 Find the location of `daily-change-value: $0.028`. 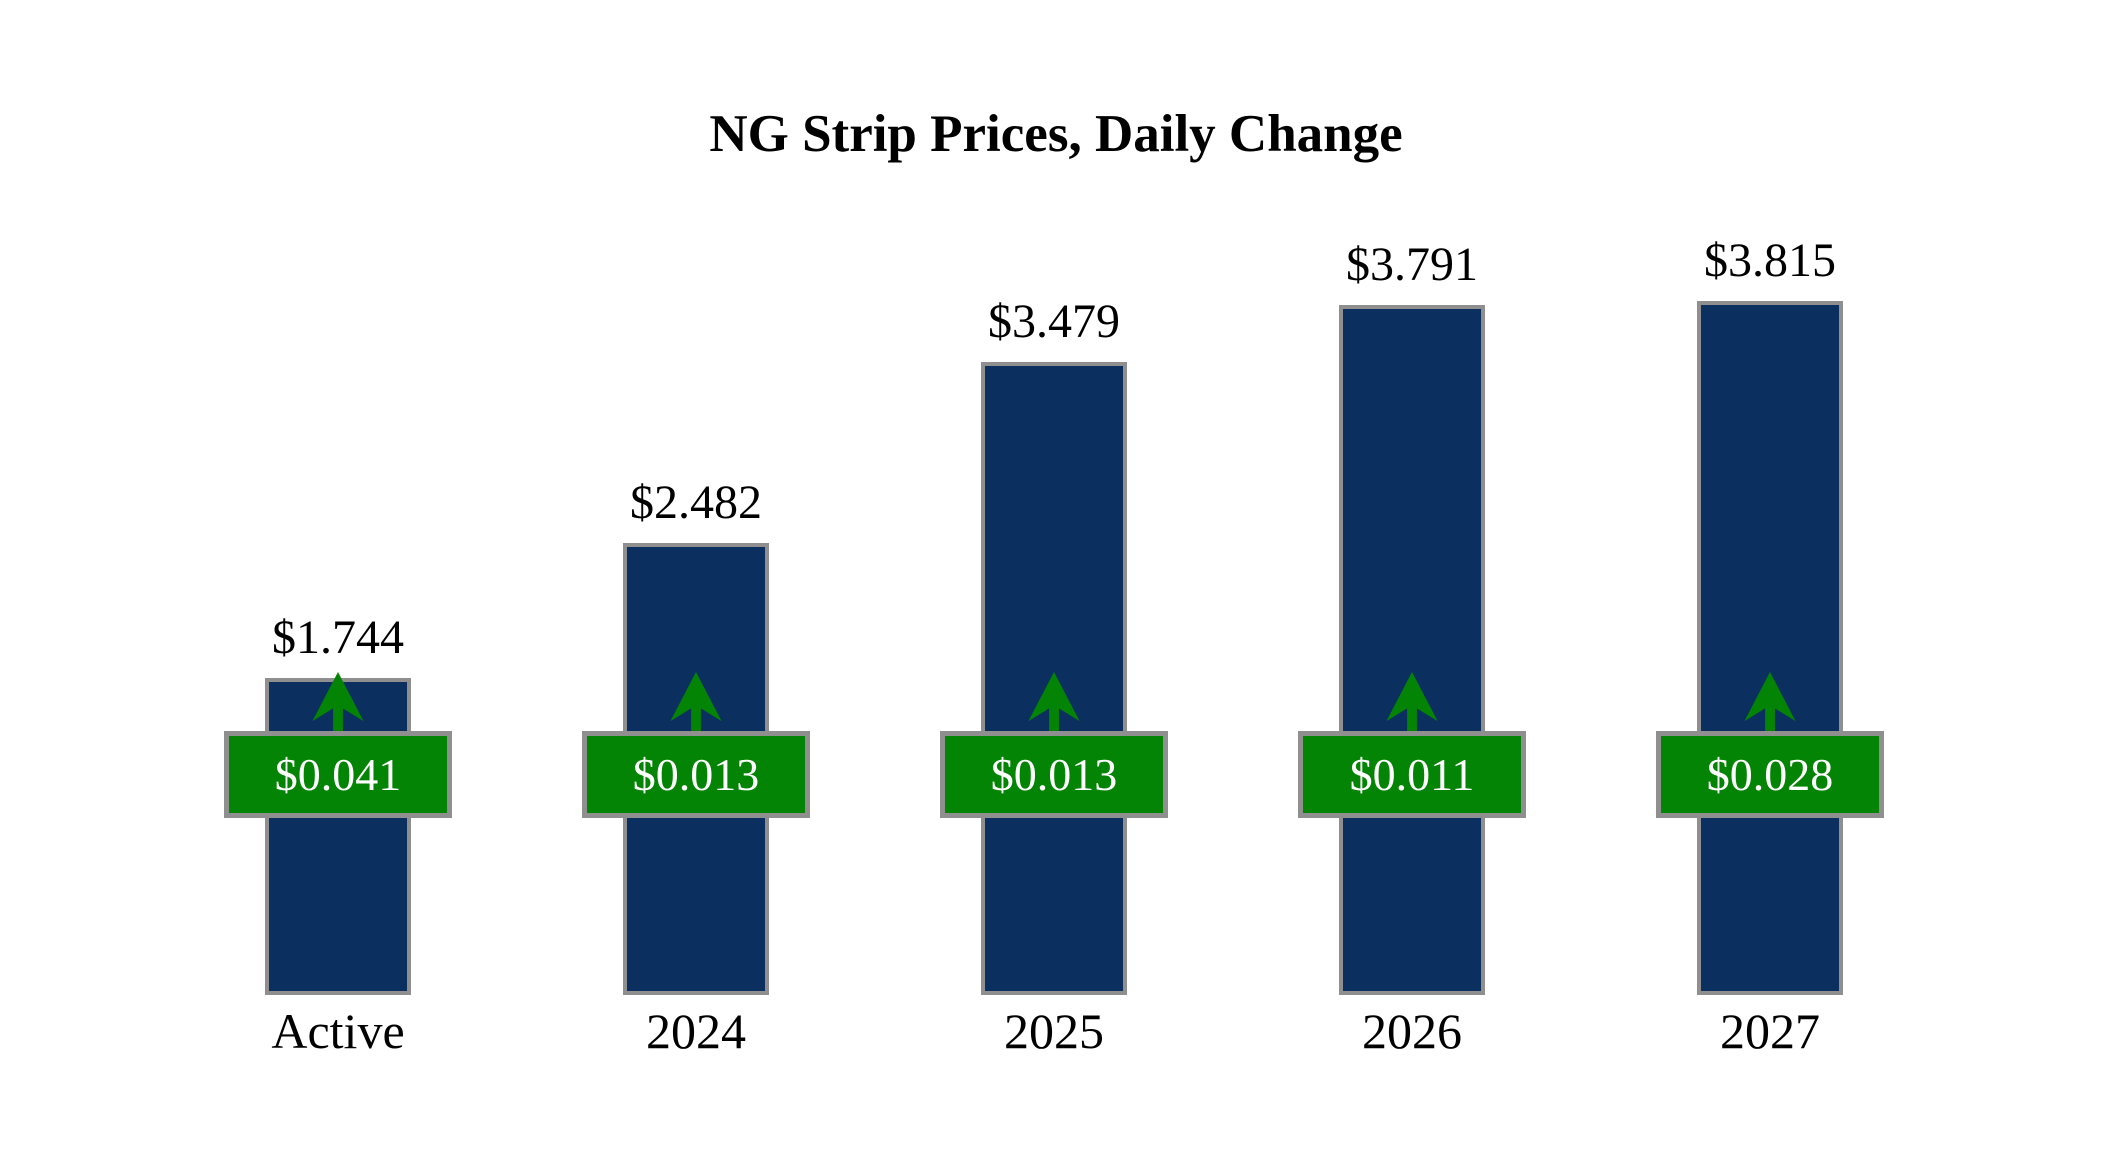

daily-change-value: $0.028 is located at coordinates (1770, 774).